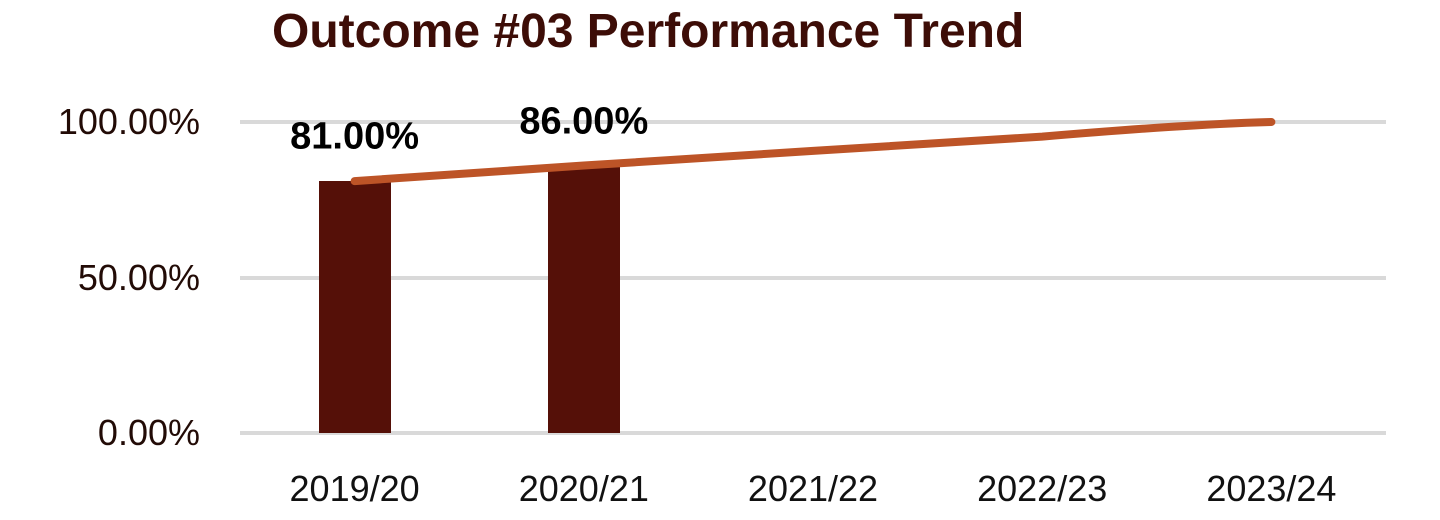 The image size is (1440, 520). Describe the element at coordinates (648, 31) in the screenshot. I see `chart-title: Outcome #03 Performance Trend` at that location.